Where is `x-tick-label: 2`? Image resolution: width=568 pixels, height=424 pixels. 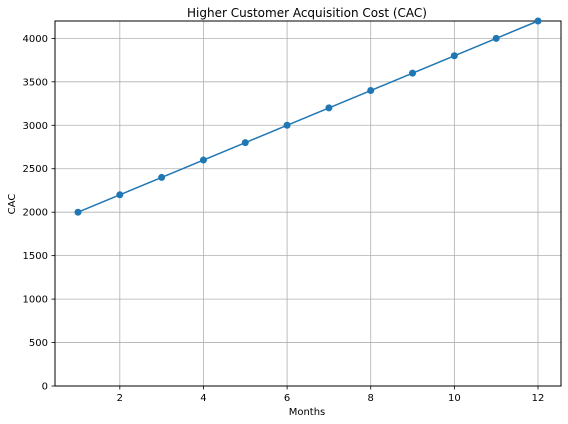
x-tick-label: 2 is located at coordinates (120, 398).